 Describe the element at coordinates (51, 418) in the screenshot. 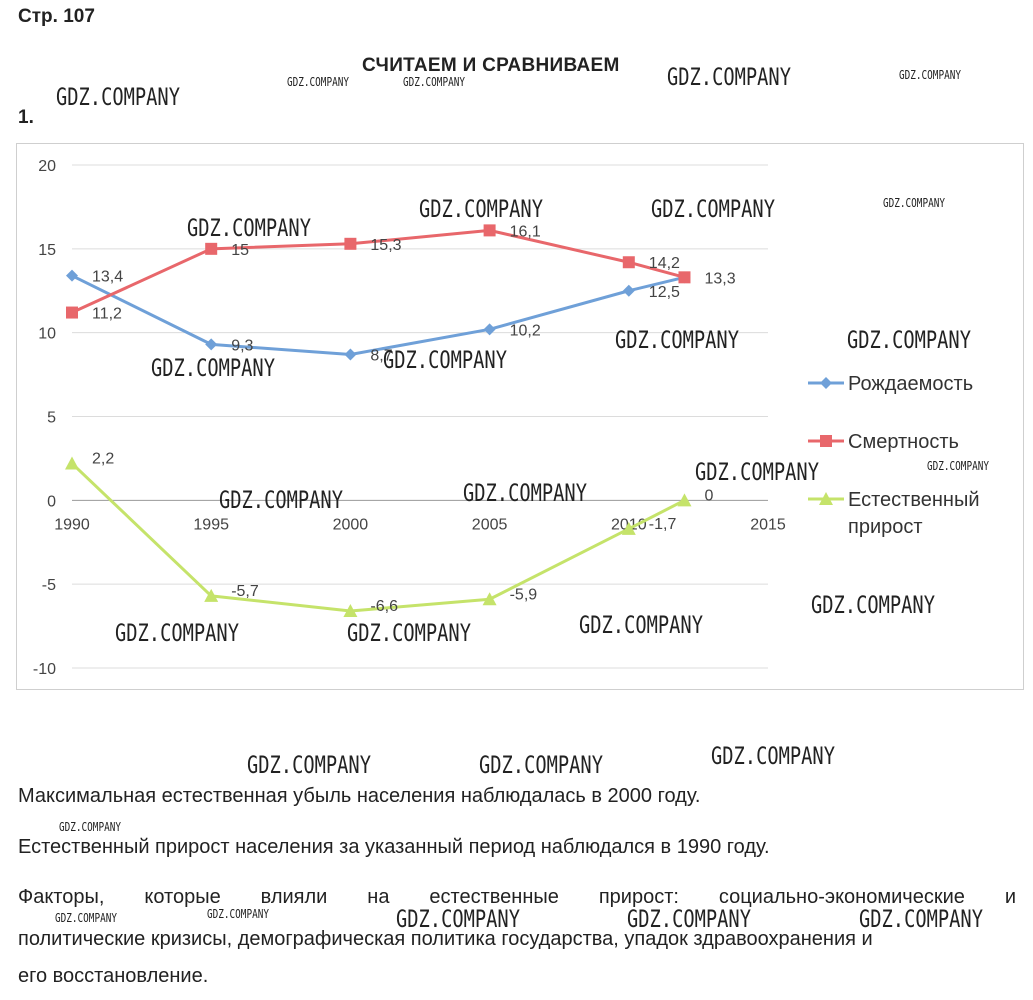

I see `y-tick-label: 5` at that location.